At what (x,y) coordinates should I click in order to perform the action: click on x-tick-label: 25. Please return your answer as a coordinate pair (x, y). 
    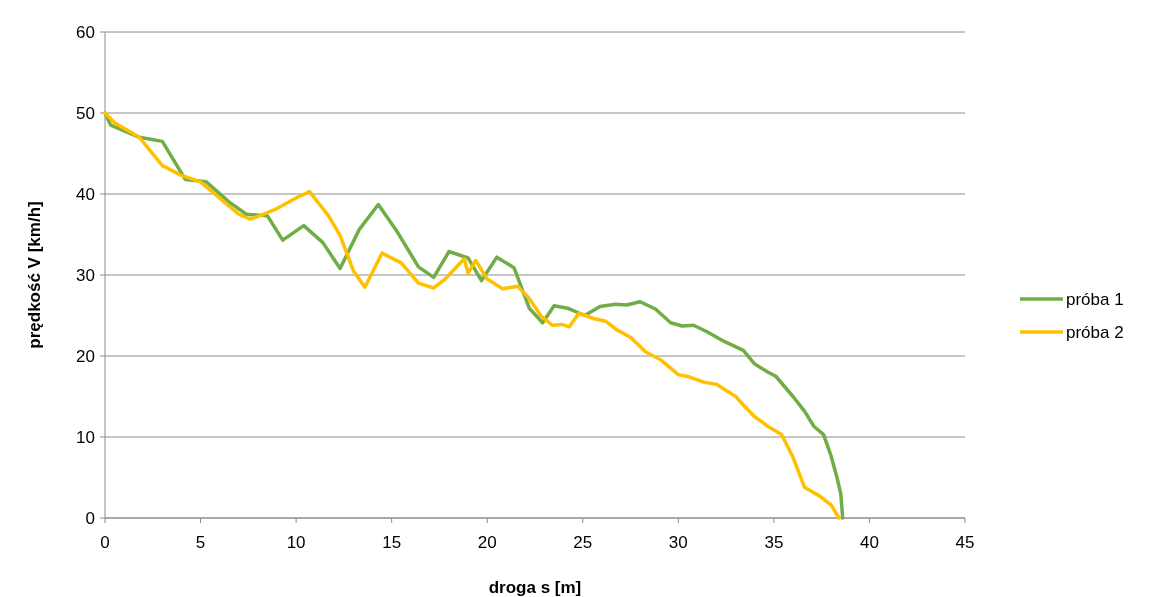
    Looking at the image, I should click on (583, 542).